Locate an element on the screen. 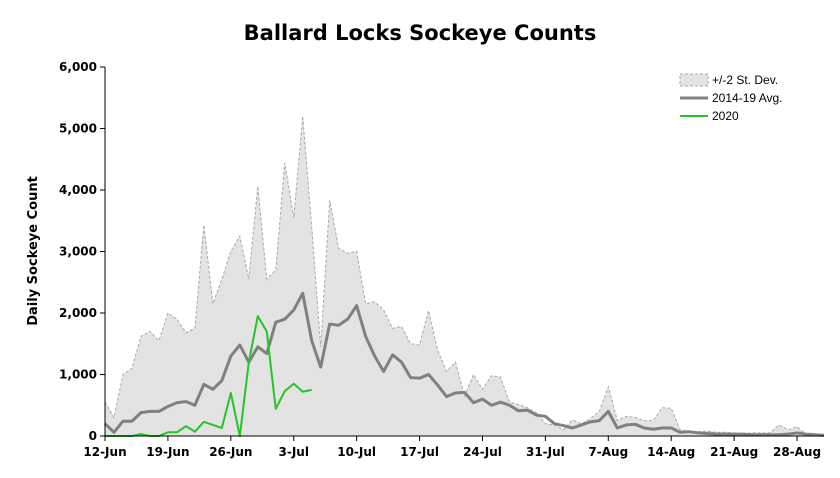  legend-entry-label: +/-2 St. Dev. is located at coordinates (745, 80).